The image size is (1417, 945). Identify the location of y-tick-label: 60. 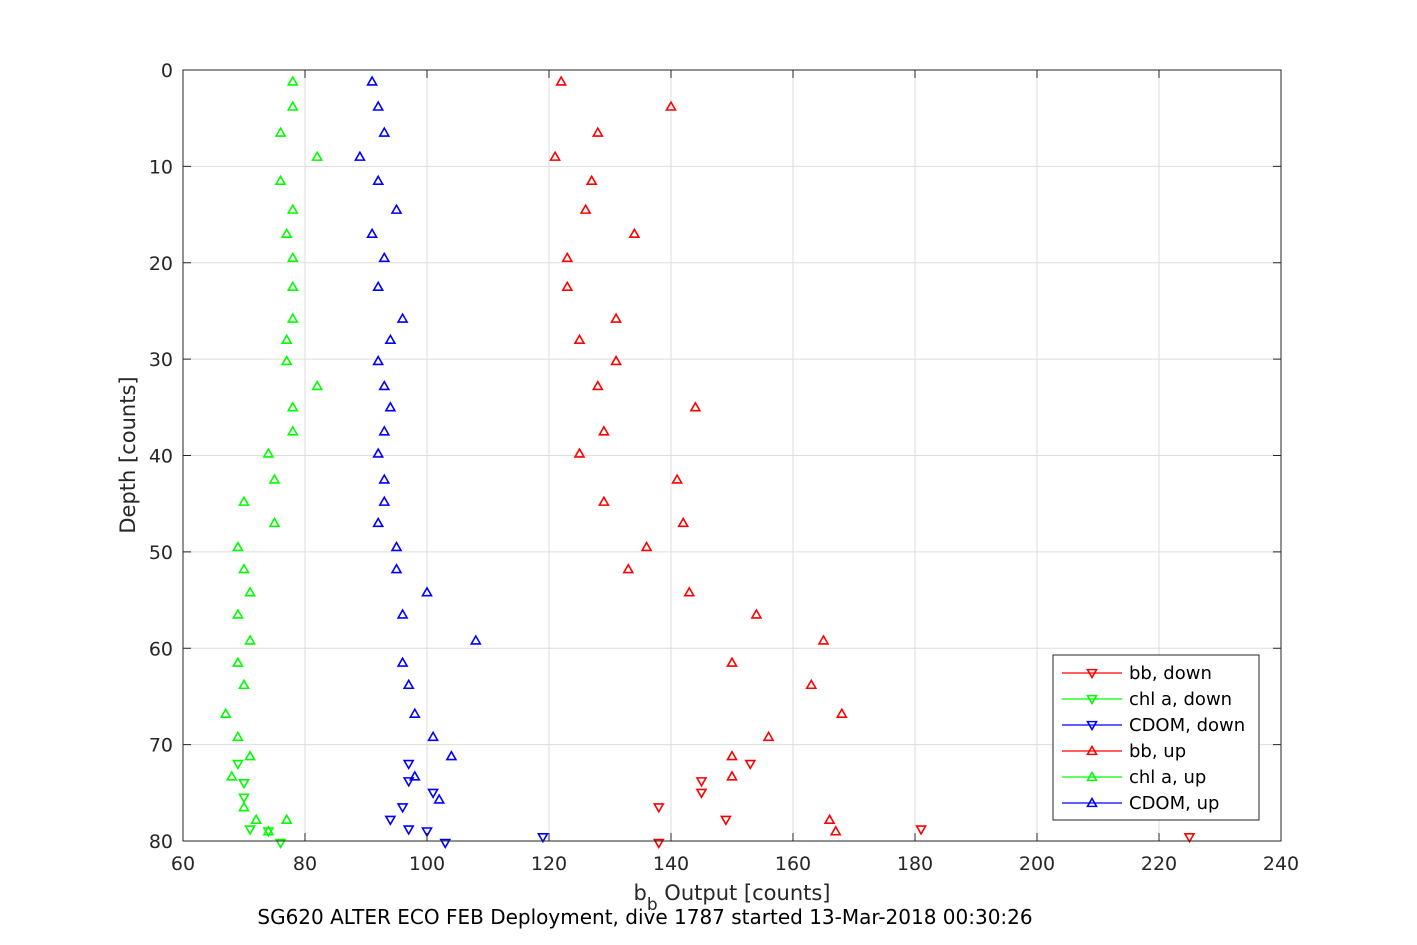
(161, 649).